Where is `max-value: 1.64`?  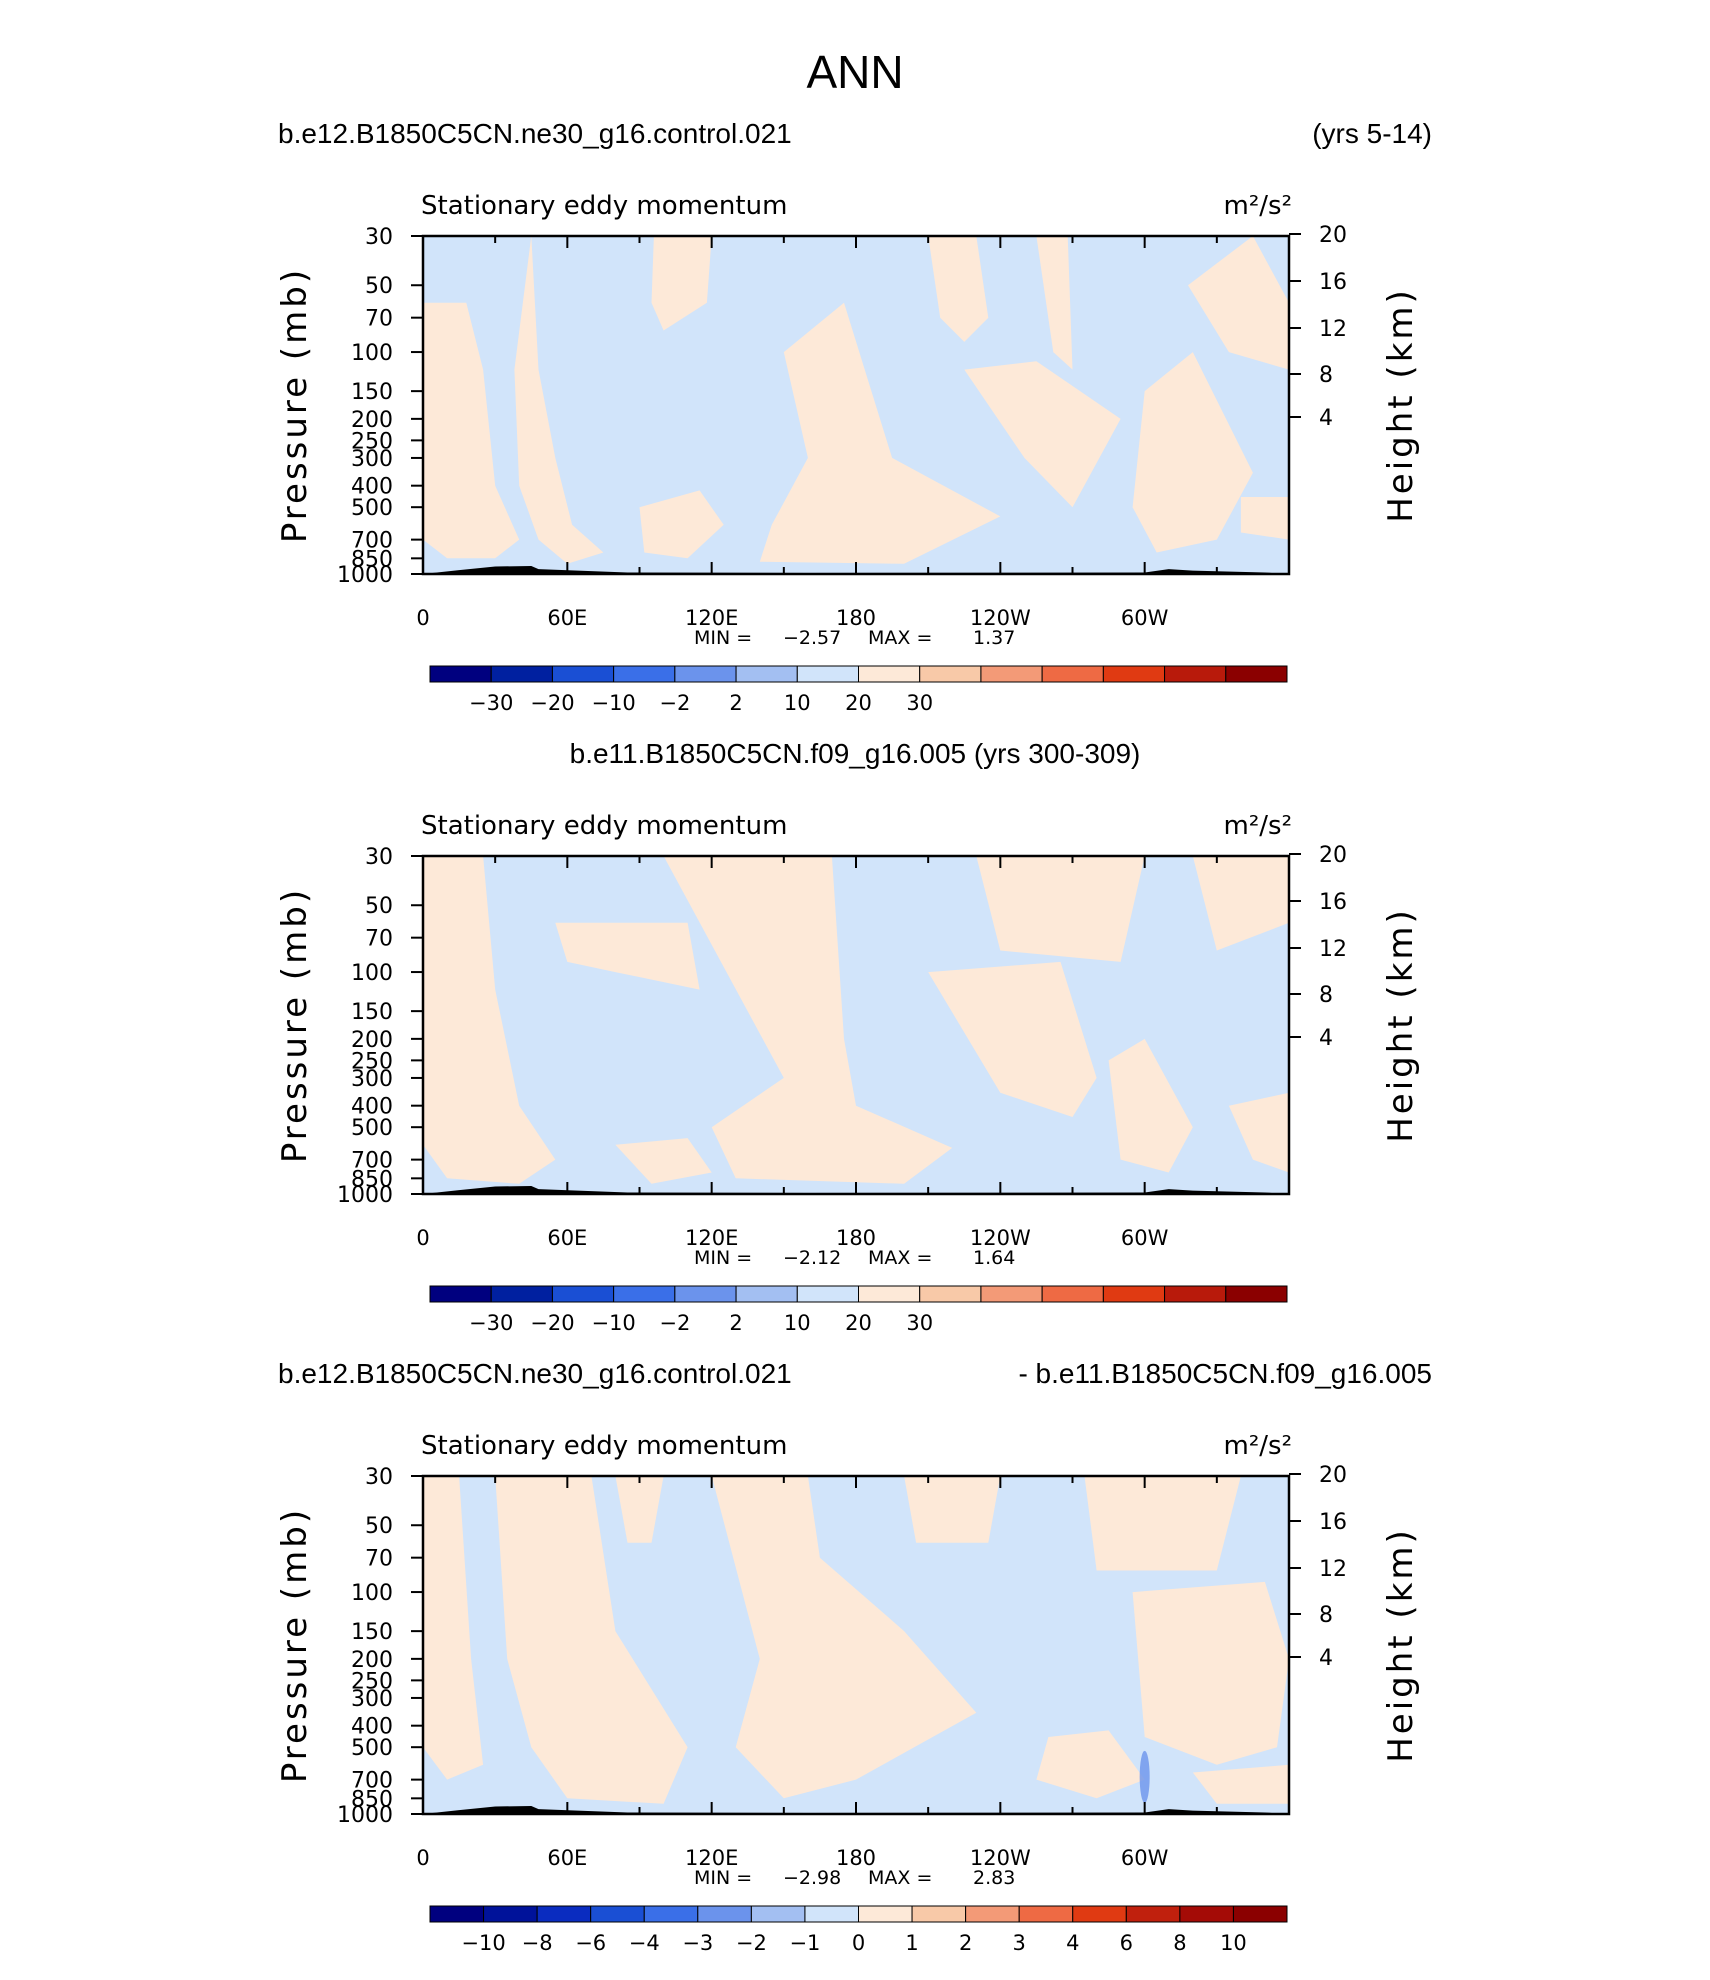
max-value: 1.64 is located at coordinates (994, 1258).